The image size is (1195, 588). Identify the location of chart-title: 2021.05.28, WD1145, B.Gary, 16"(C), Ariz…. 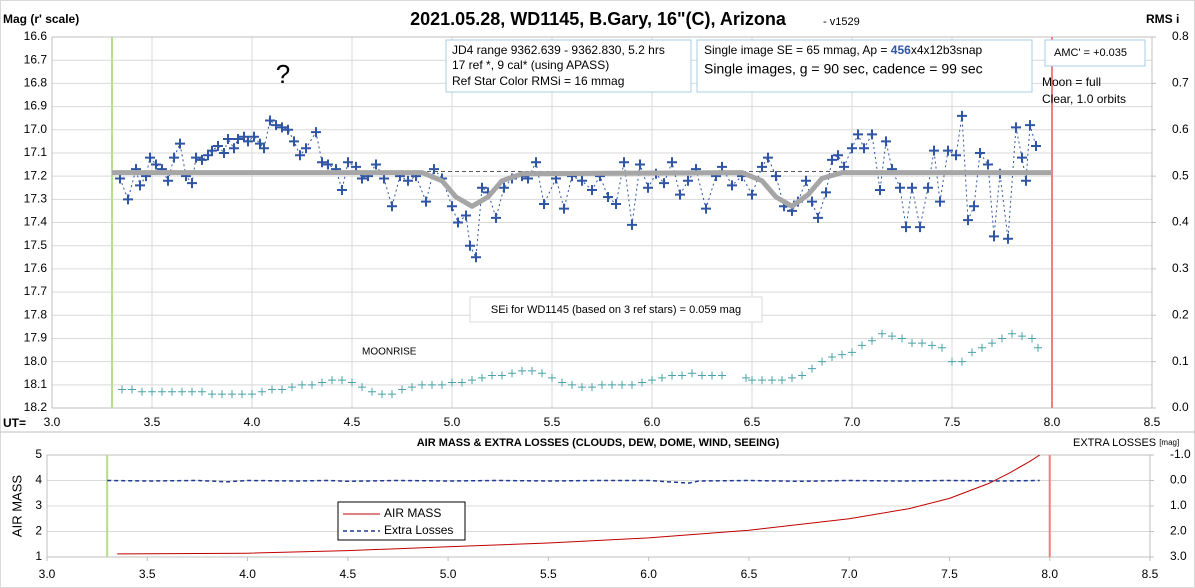
(598, 19).